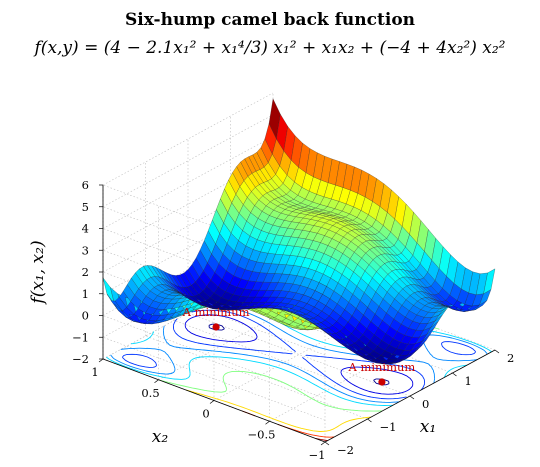 Image resolution: width=540 pixels, height=467 pixels. Describe the element at coordinates (85, 185) in the screenshot. I see `z-tick-label: 6` at that location.